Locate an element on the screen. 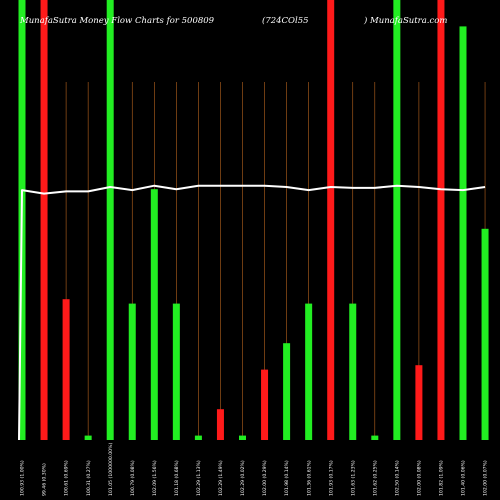 The image size is (500, 500). x-tick-label: 102.29 (1.49%) is located at coordinates (221, 478).